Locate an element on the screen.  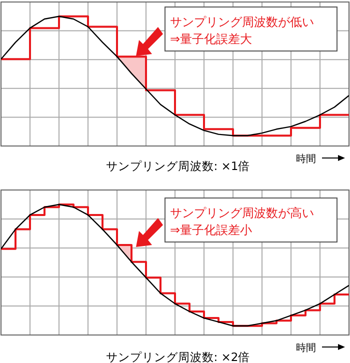
annotation: サンプリング周波数が低い ⇒量子化誤差大 is located at coordinates (242, 30).